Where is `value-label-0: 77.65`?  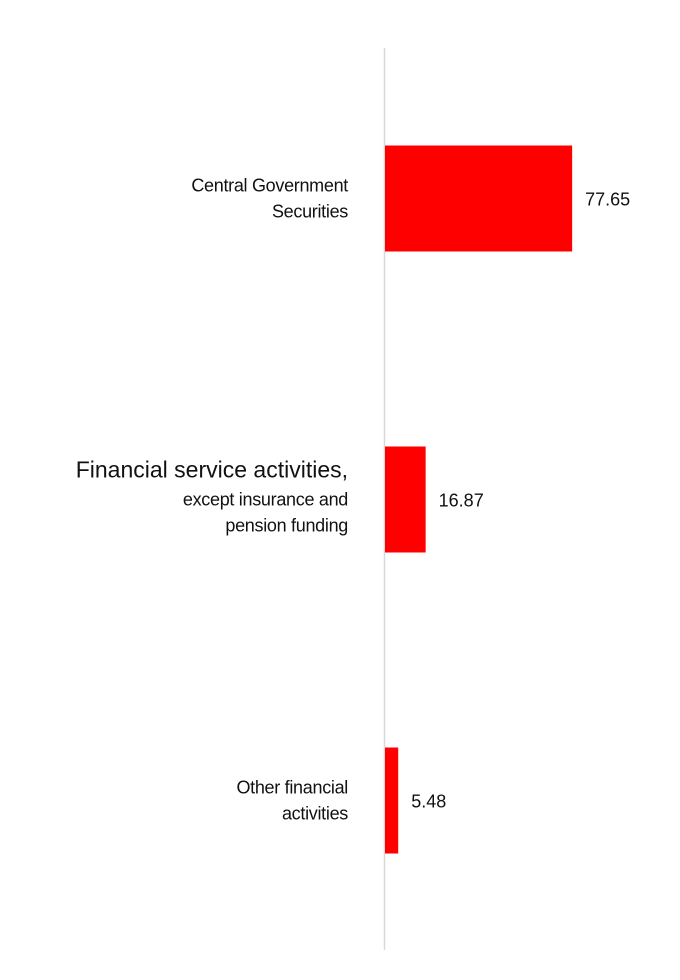 value-label-0: 77.65 is located at coordinates (607, 200).